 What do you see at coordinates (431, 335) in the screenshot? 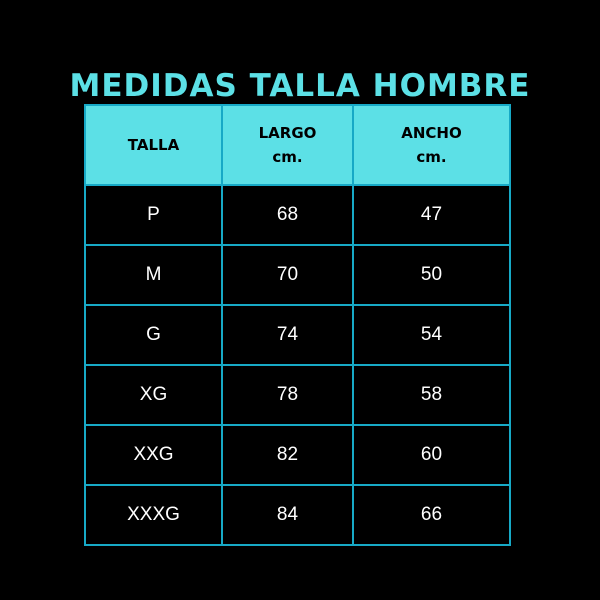
I see `cell-ancho: 54` at bounding box center [431, 335].